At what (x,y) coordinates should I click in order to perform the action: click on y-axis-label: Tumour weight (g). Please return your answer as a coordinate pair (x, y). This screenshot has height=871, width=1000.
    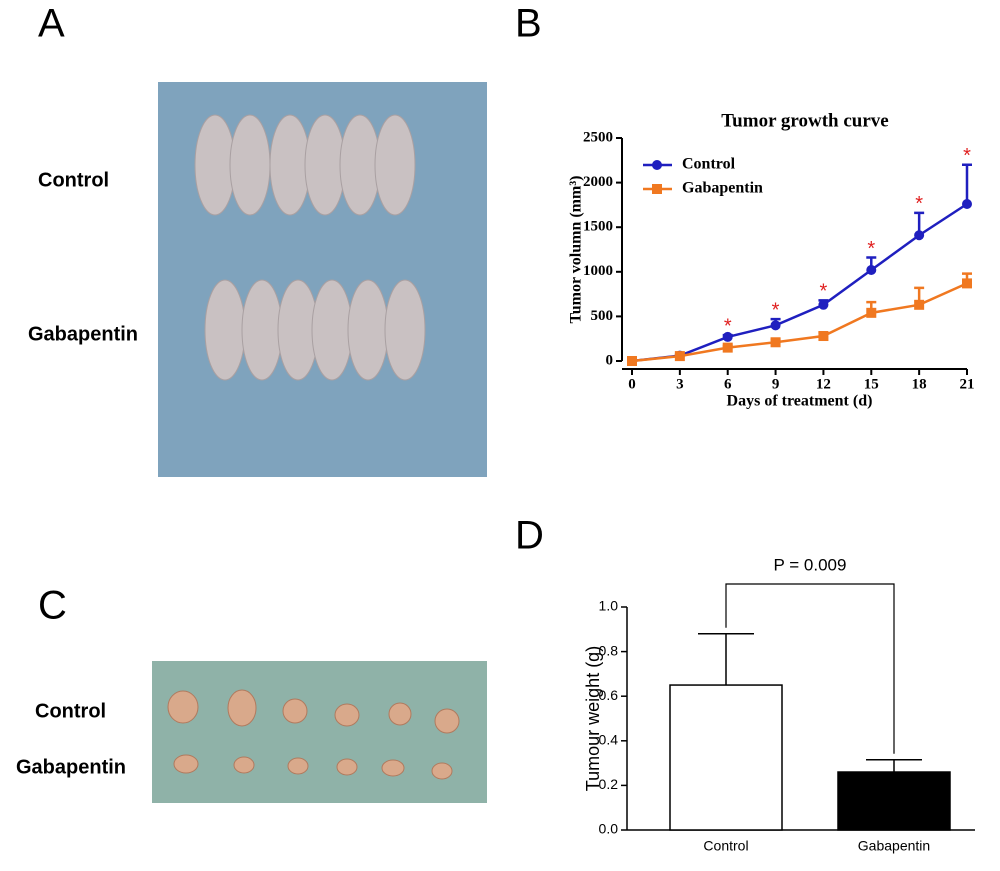
    Looking at the image, I should click on (593, 718).